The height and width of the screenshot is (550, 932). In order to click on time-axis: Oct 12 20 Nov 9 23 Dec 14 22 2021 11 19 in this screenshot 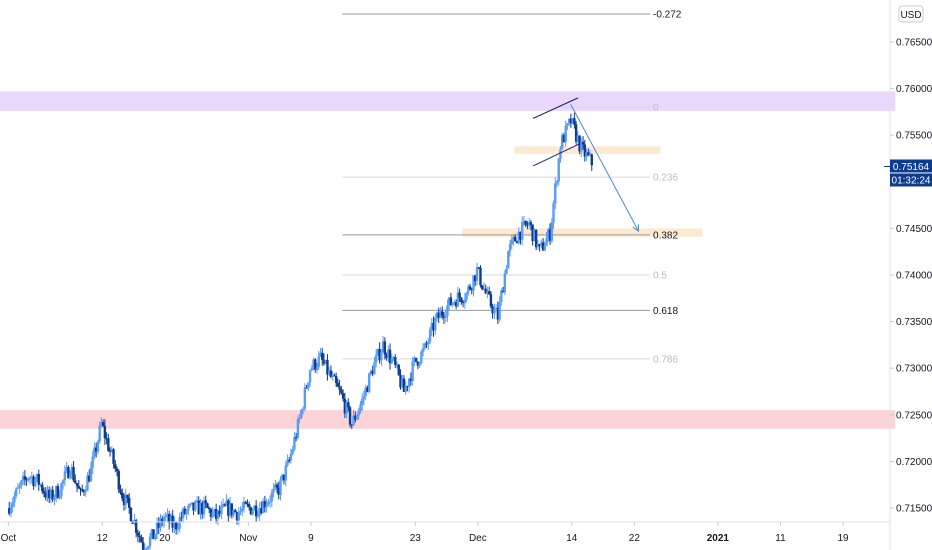, I will do `click(425, 533)`.